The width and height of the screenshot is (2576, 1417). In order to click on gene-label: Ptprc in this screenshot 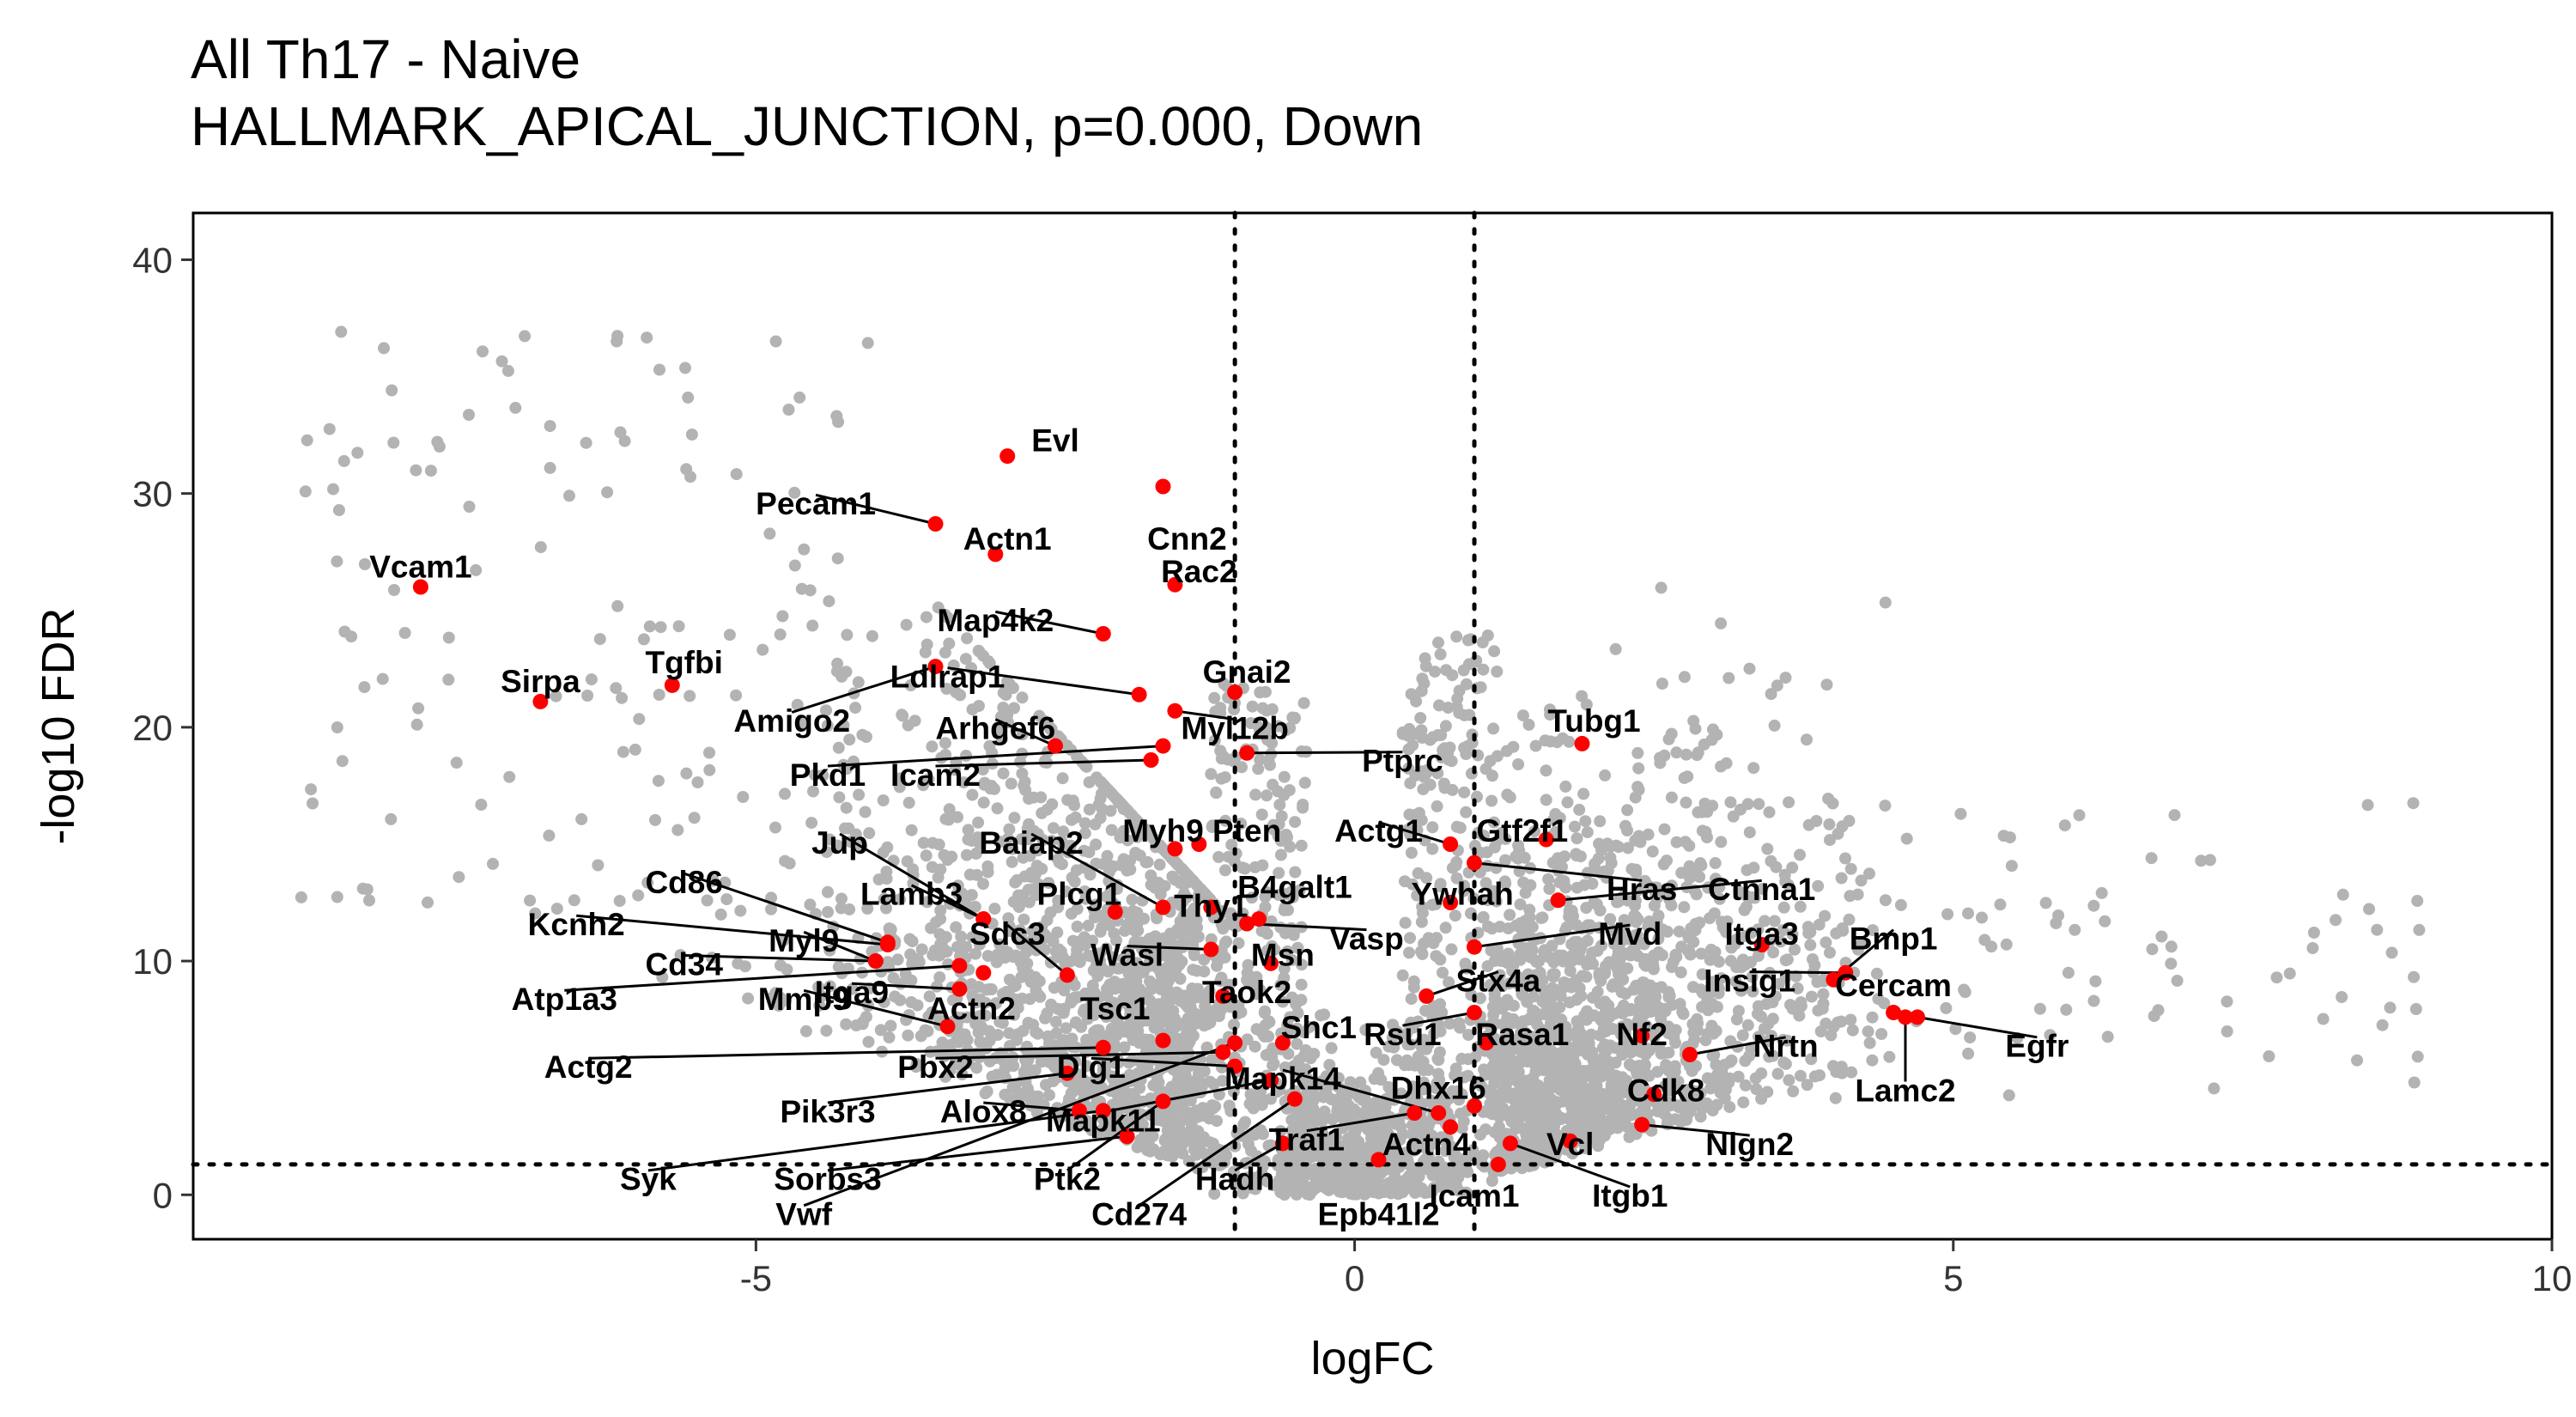, I will do `click(1402, 760)`.